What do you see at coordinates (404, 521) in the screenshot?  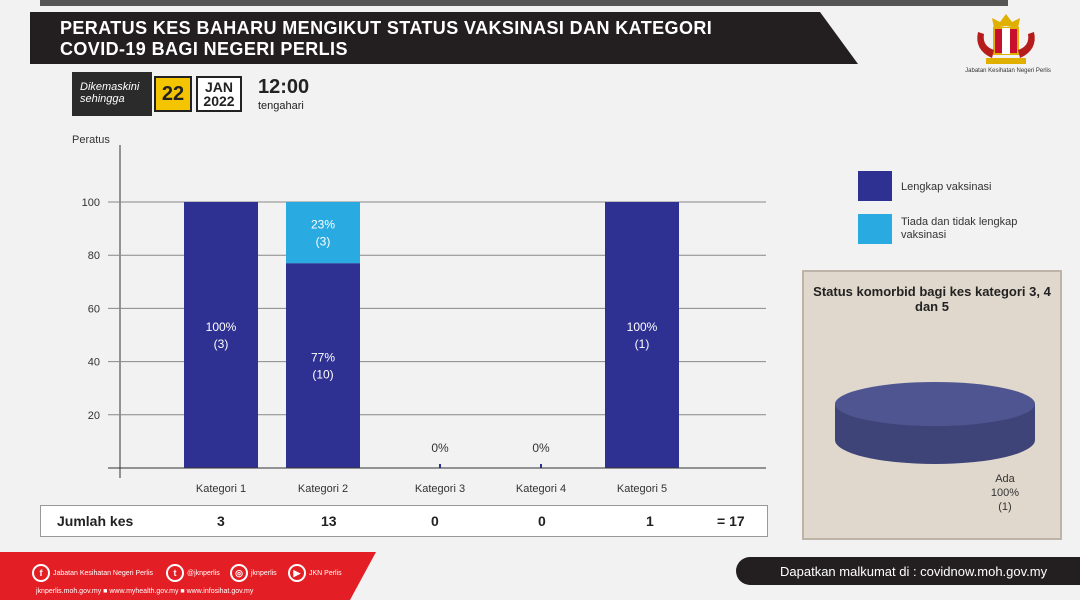 I see `total-cases-row: Jumlah kes 3 13 0 0 1 = 17` at bounding box center [404, 521].